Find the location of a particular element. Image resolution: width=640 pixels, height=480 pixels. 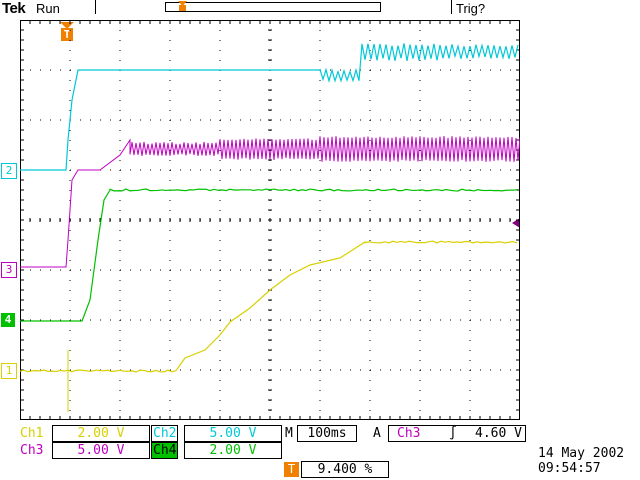

acquisition-run-state: Run is located at coordinates (48, 8).